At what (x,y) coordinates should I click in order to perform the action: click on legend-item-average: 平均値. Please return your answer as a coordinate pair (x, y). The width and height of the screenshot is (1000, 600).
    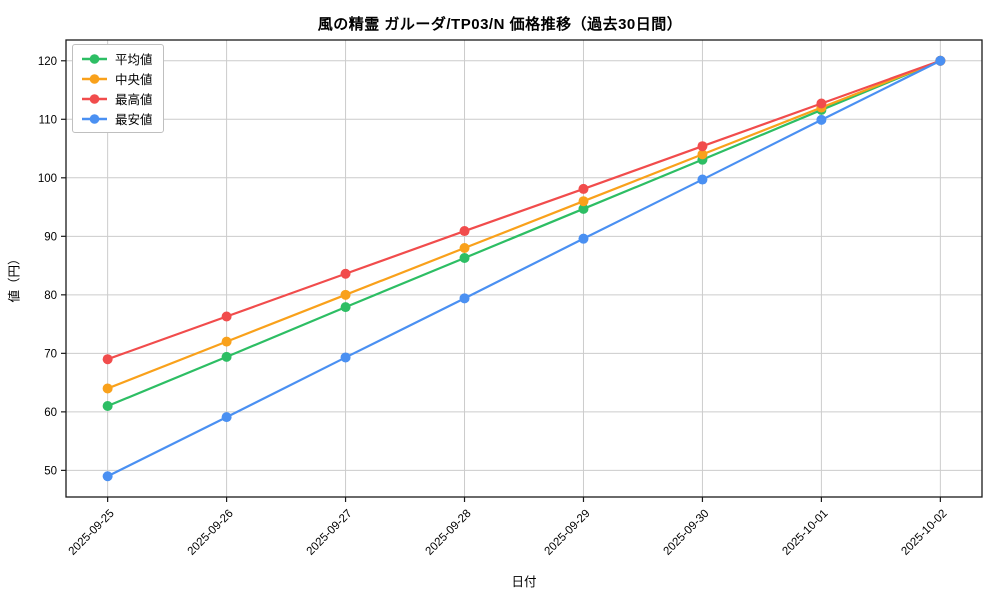
    Looking at the image, I should click on (117, 58).